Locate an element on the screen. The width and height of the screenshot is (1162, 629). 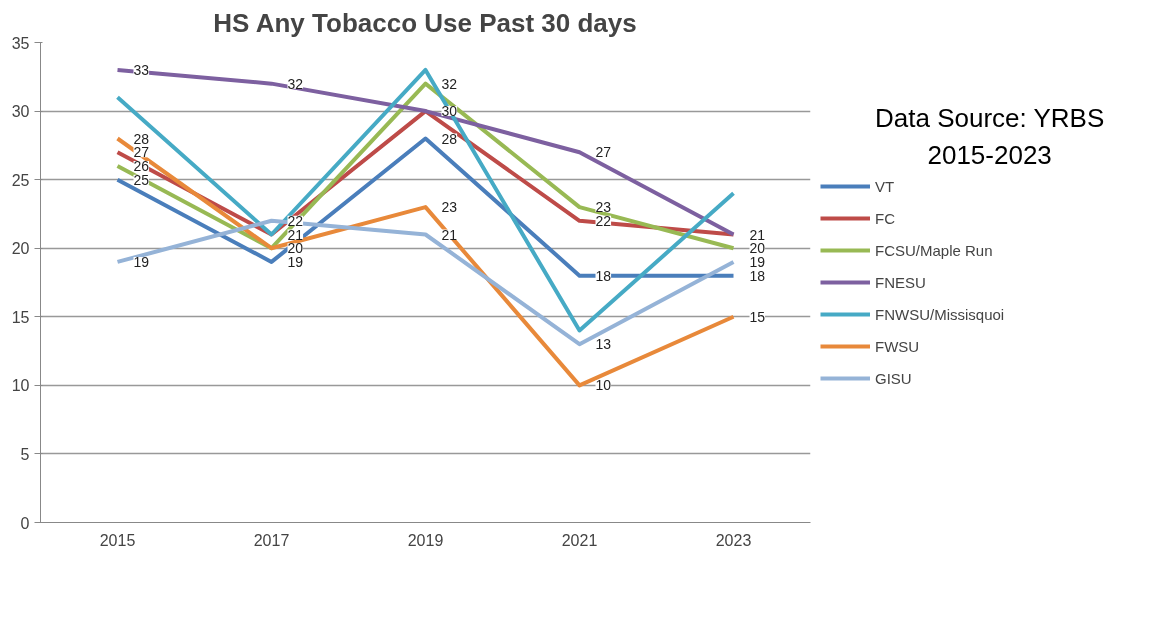
y-tick-label: 35 is located at coordinates (20, 43).